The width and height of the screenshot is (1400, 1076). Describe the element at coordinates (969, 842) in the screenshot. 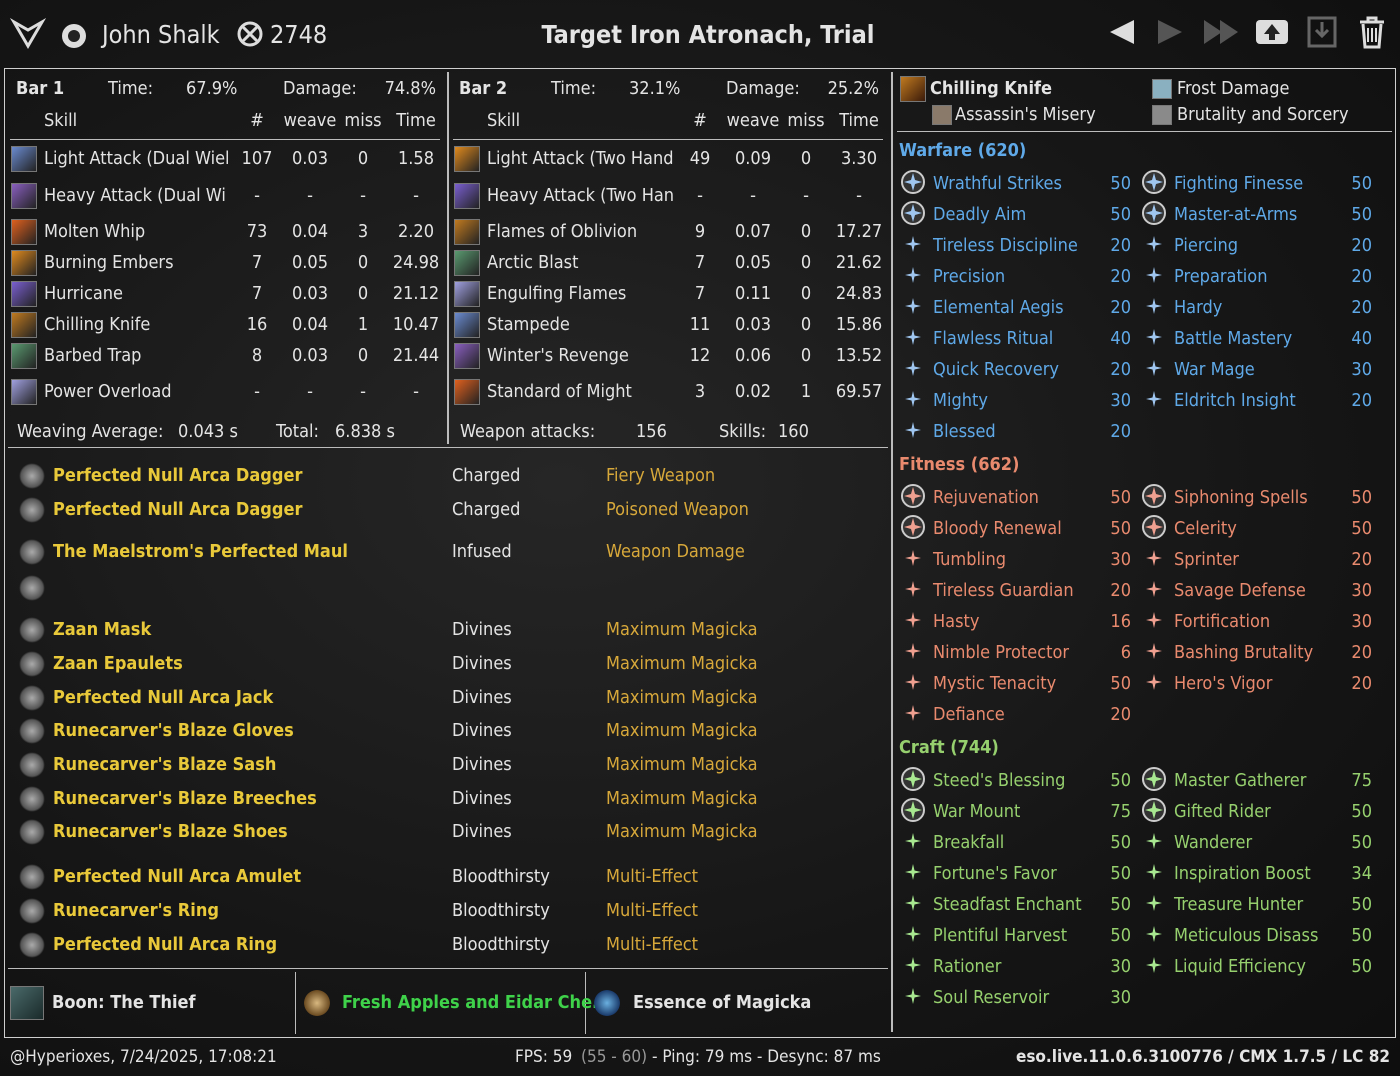

I see `cp-star-name: Breakfall` at that location.